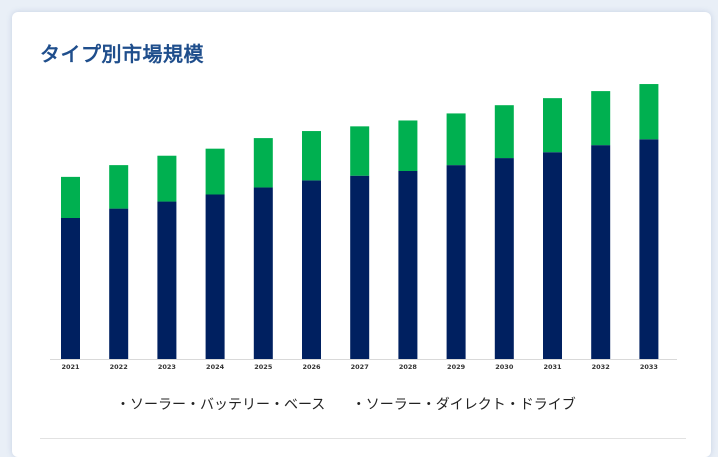 This screenshot has width=718, height=457. Describe the element at coordinates (504, 367) in the screenshot. I see `x-tick-label: 2030` at that location.